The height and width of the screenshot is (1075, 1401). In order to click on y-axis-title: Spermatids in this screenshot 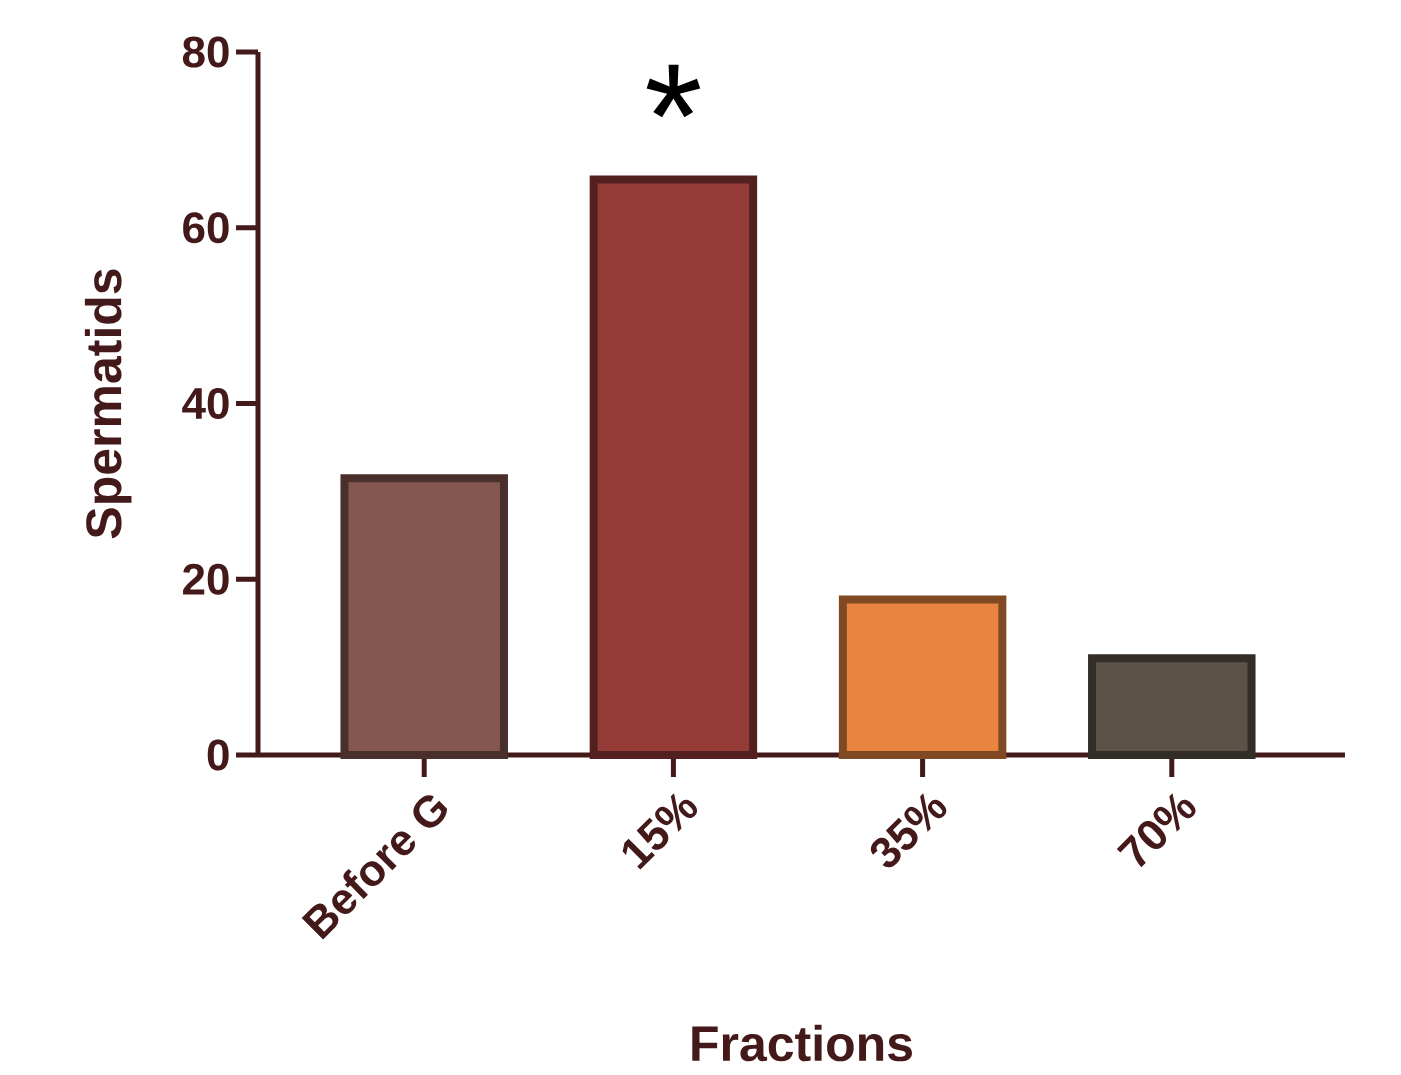, I will do `click(108, 404)`.